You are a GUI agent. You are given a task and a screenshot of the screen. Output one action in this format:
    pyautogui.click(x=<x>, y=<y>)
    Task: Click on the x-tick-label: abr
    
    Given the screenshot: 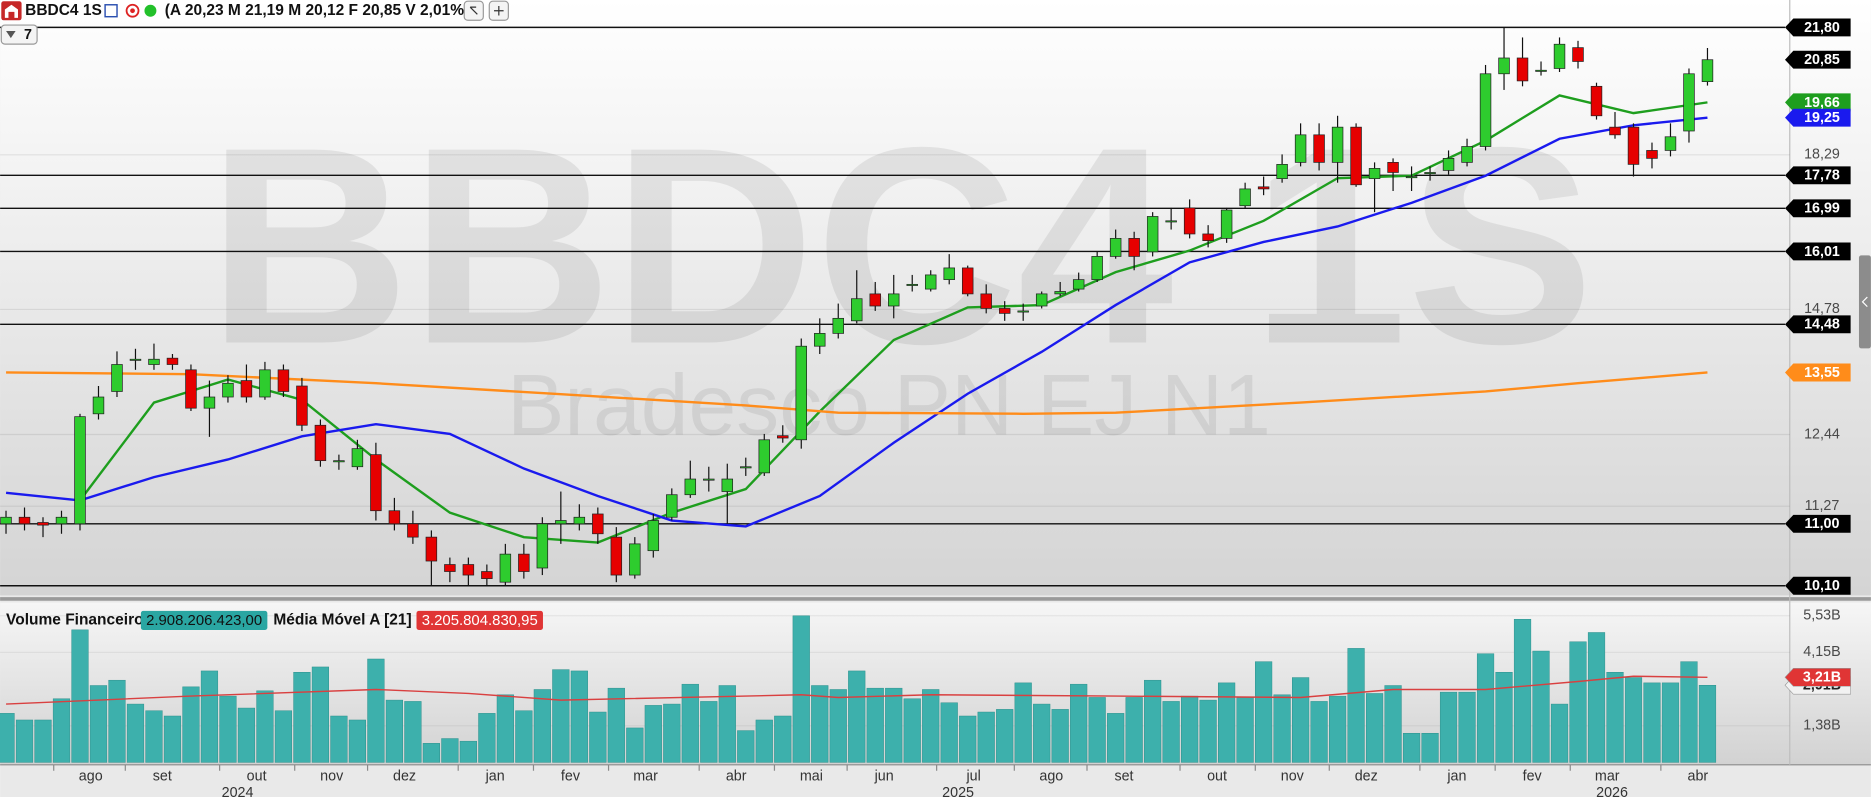 What is the action you would take?
    pyautogui.click(x=1698, y=776)
    